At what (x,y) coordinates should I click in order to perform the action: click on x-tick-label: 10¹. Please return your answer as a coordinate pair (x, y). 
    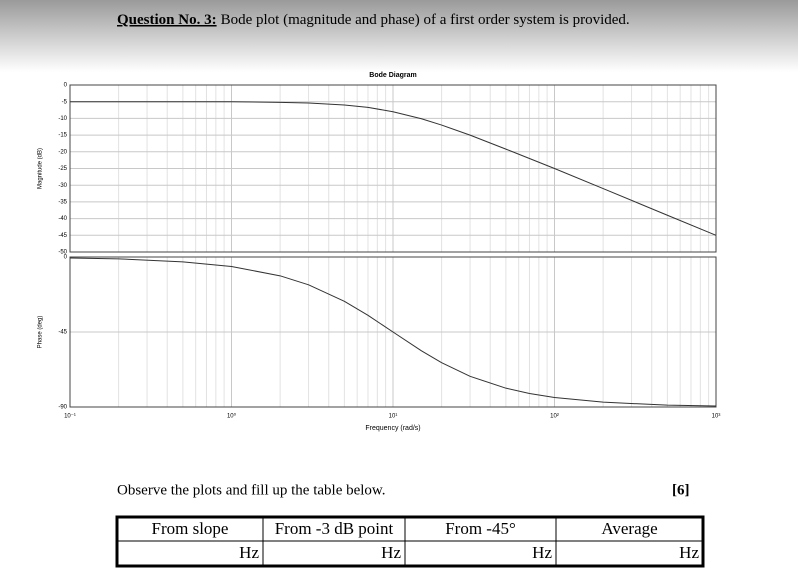
    Looking at the image, I should click on (393, 417).